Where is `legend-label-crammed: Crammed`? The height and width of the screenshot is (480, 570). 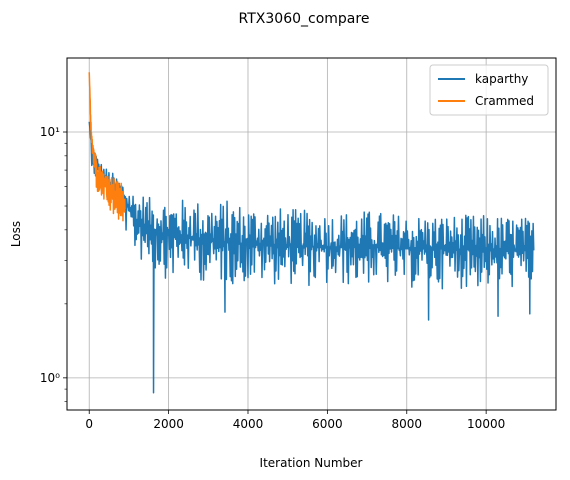 legend-label-crammed: Crammed is located at coordinates (504, 101).